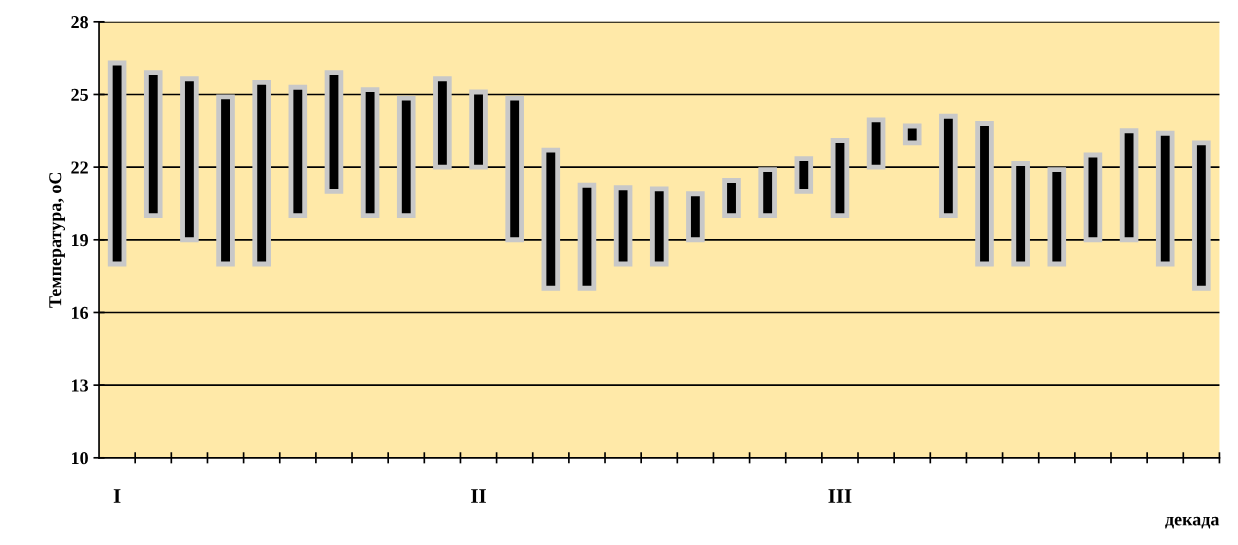 This screenshot has height=545, width=1238. Describe the element at coordinates (79, 167) in the screenshot. I see `y-tick-label: 22` at that location.